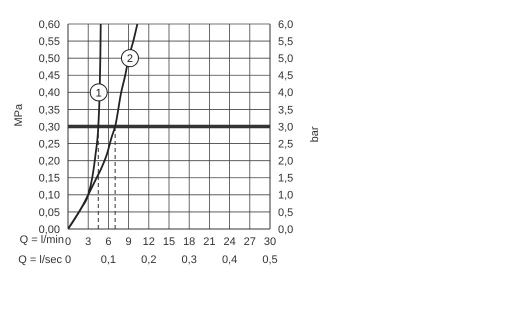 The image size is (508, 324). Describe the element at coordinates (148, 260) in the screenshot. I see `x2-tick-label: 0,2` at that location.